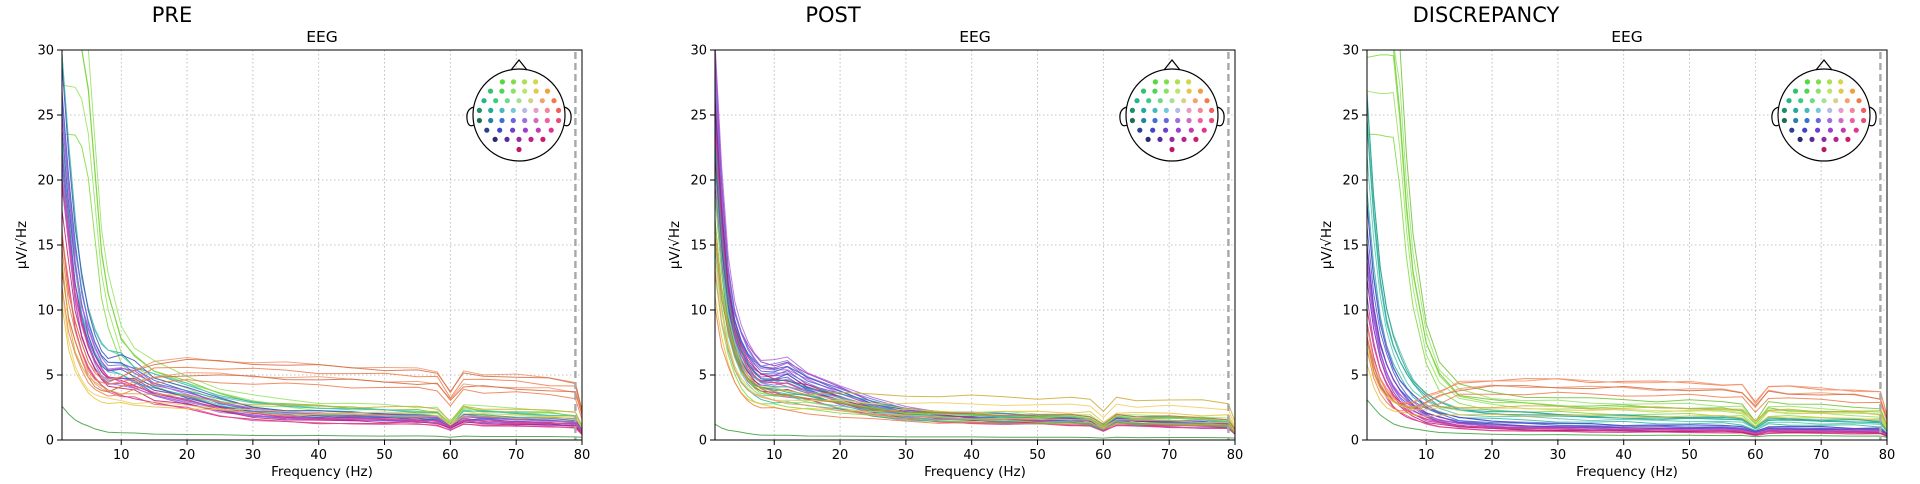  What do you see at coordinates (519, 65) in the screenshot?
I see `head-nose` at bounding box center [519, 65].